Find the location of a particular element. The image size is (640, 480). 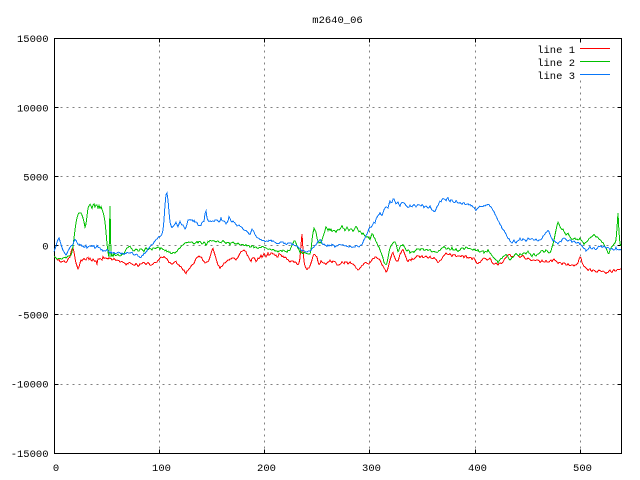

svg-text: -15000 is located at coordinates (30, 455).